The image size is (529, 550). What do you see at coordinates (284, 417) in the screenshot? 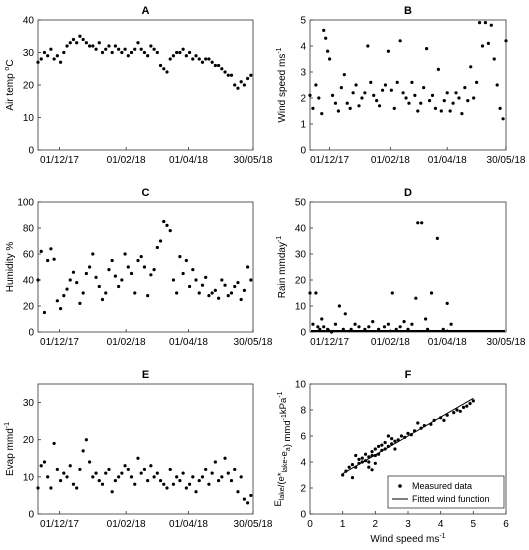
I see `y-axis-label-part: -1` at bounding box center [284, 417].